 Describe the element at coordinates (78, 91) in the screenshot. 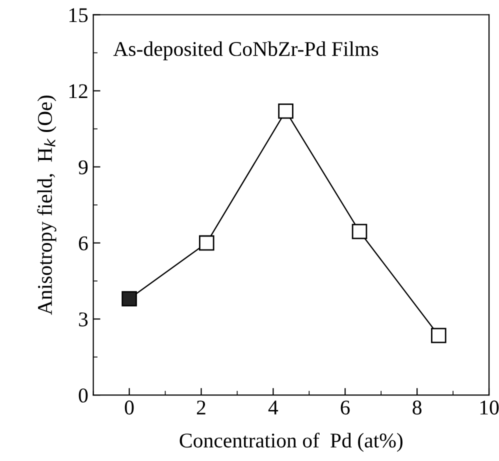

I see `y-tick-label: 12` at that location.